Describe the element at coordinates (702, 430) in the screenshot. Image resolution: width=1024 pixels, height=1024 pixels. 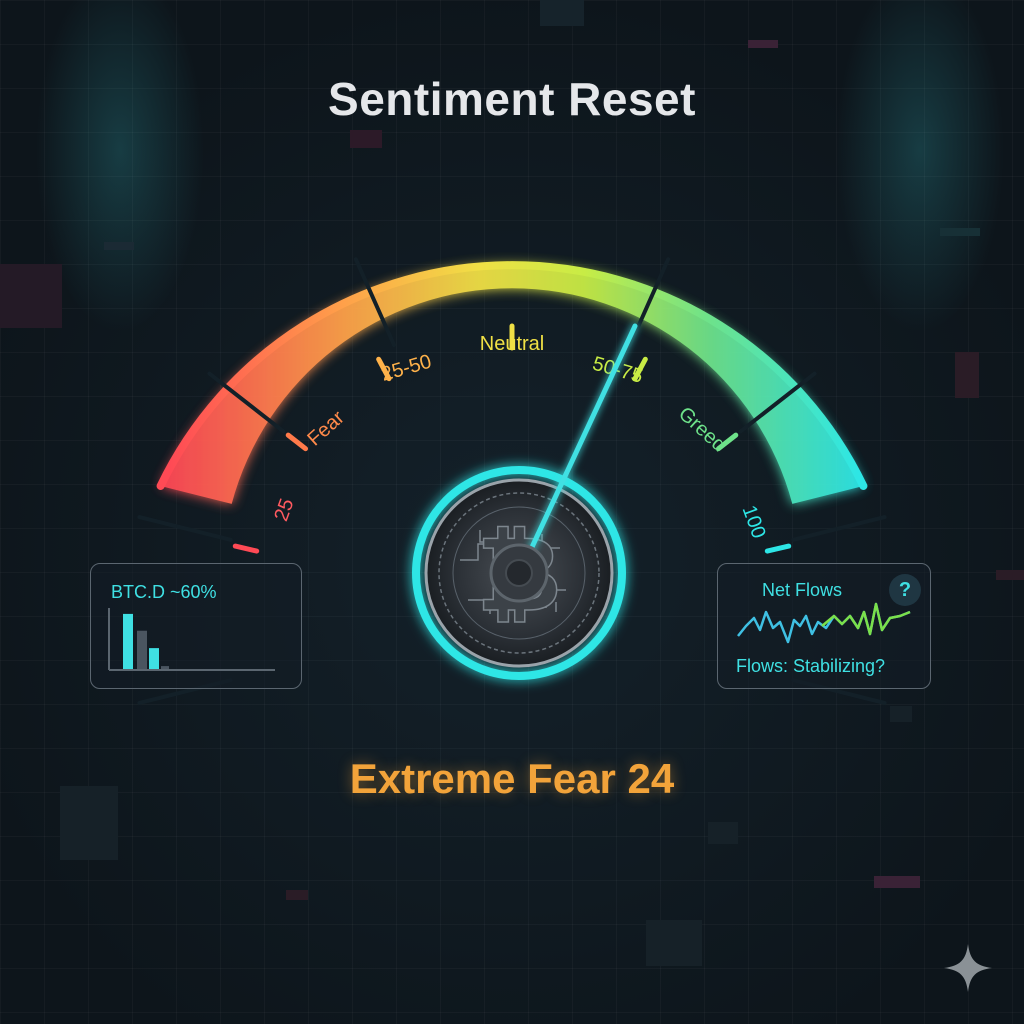
I see `gauge-label-greed: Greed` at that location.